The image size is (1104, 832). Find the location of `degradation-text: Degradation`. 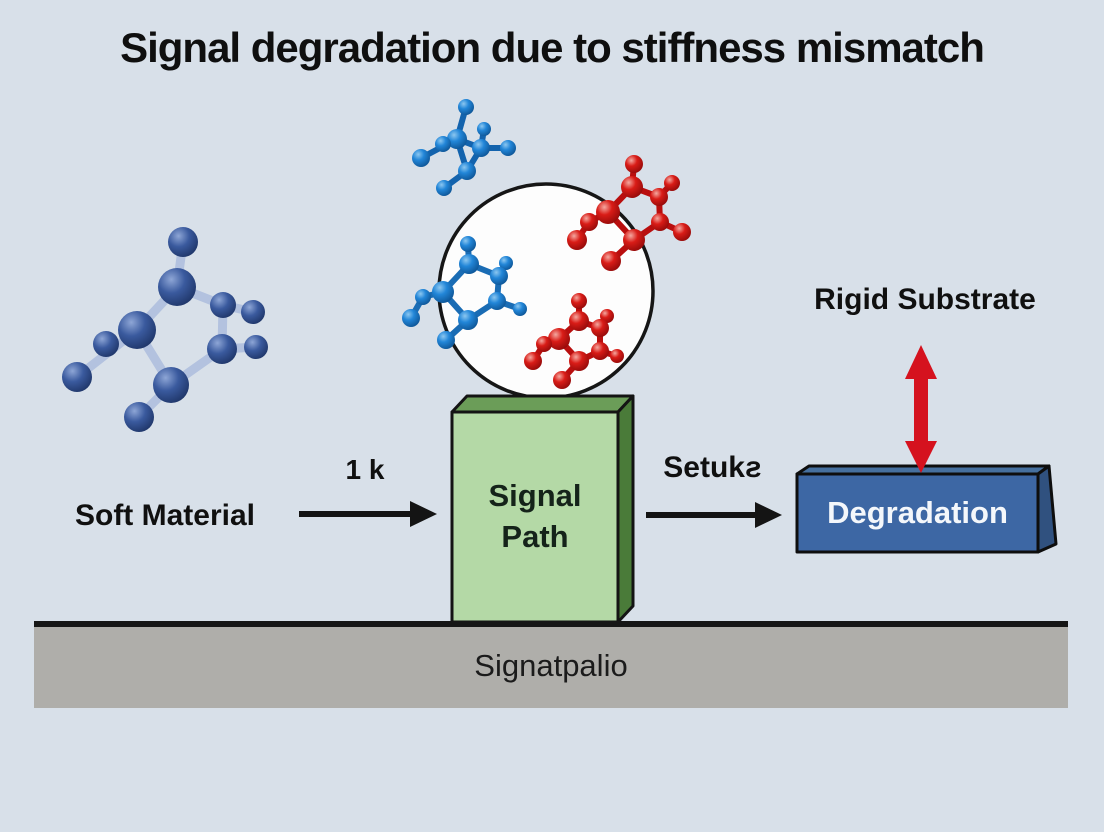

degradation-text: Degradation is located at coordinates (917, 512).